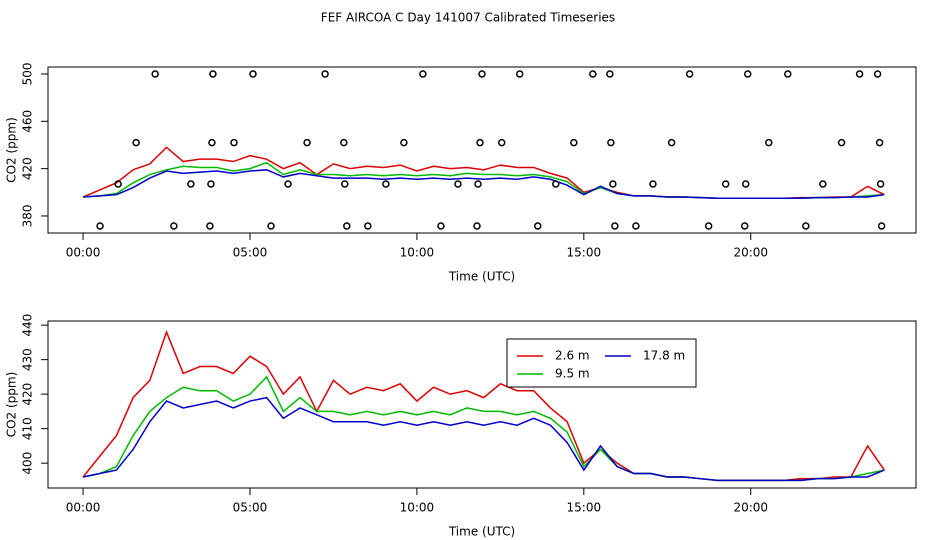 This screenshot has width=936, height=540. What do you see at coordinates (28, 216) in the screenshot?
I see `y-tick-label: 380` at bounding box center [28, 216].